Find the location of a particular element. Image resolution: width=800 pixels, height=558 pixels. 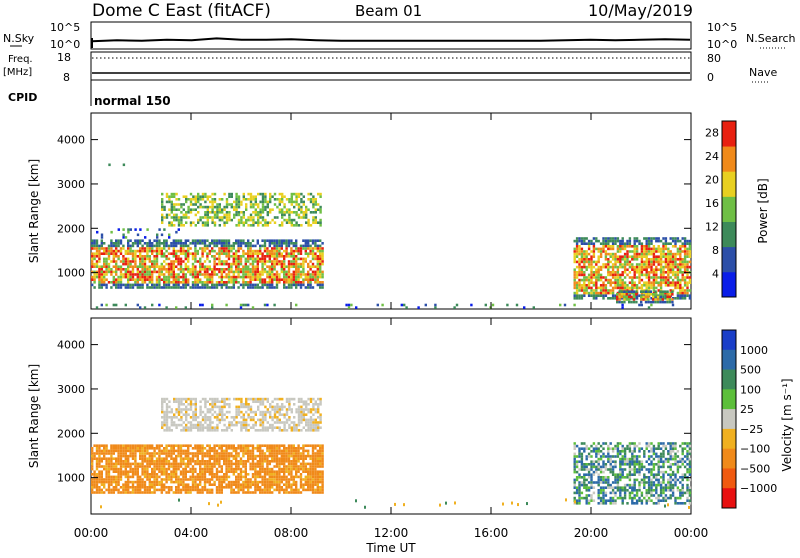

noise-panel-frame is located at coordinates (391, 35).